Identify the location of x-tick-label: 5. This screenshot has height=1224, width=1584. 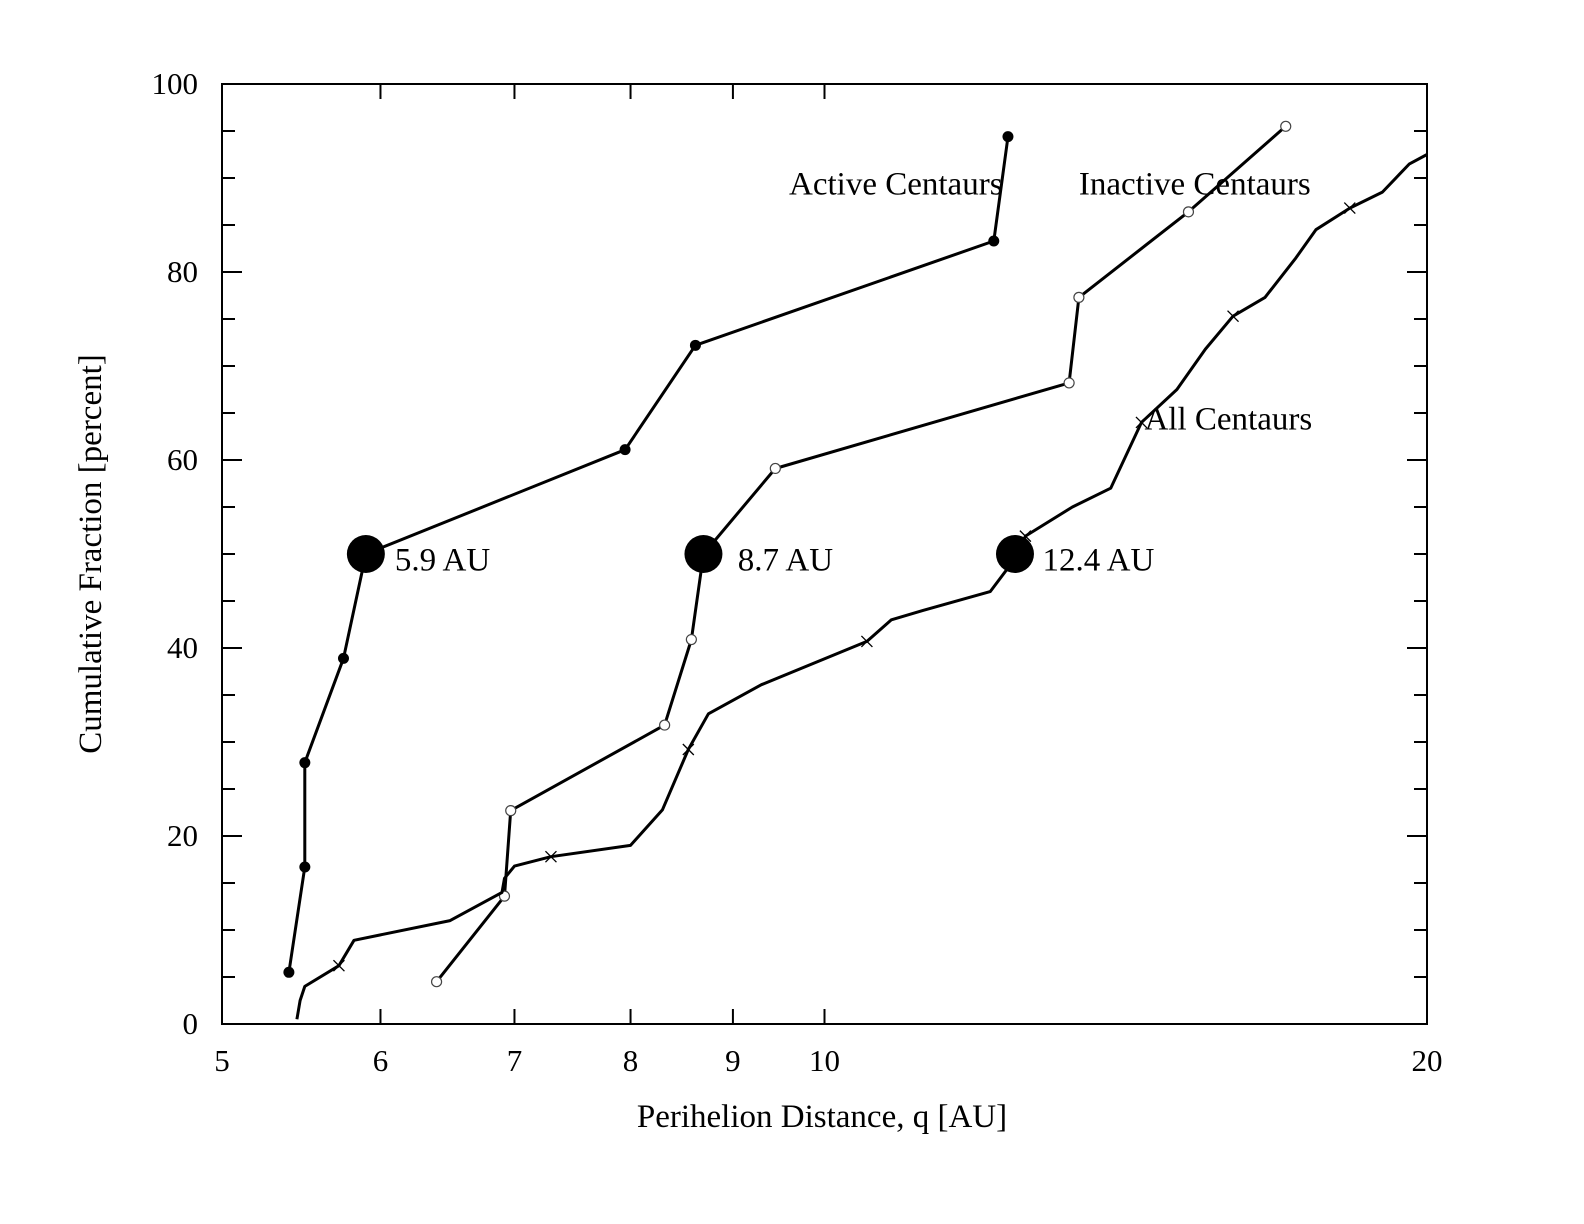
(222, 1060).